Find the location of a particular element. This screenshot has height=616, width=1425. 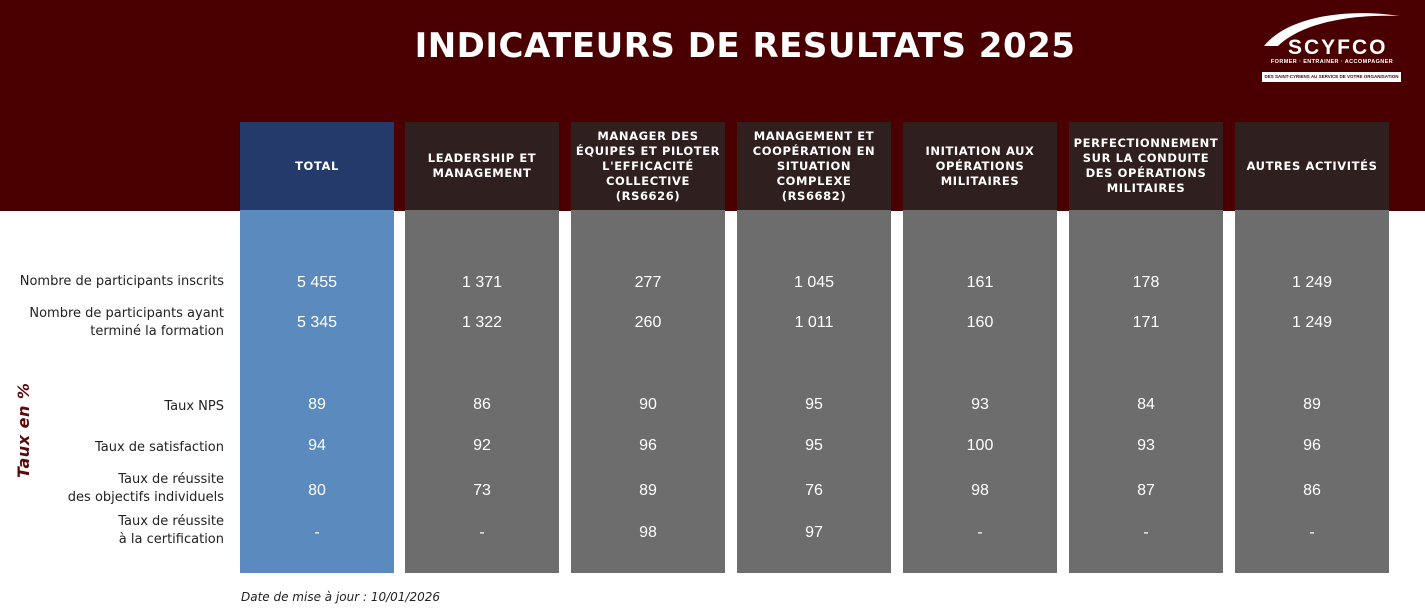

table-cell: 260 is located at coordinates (648, 322).